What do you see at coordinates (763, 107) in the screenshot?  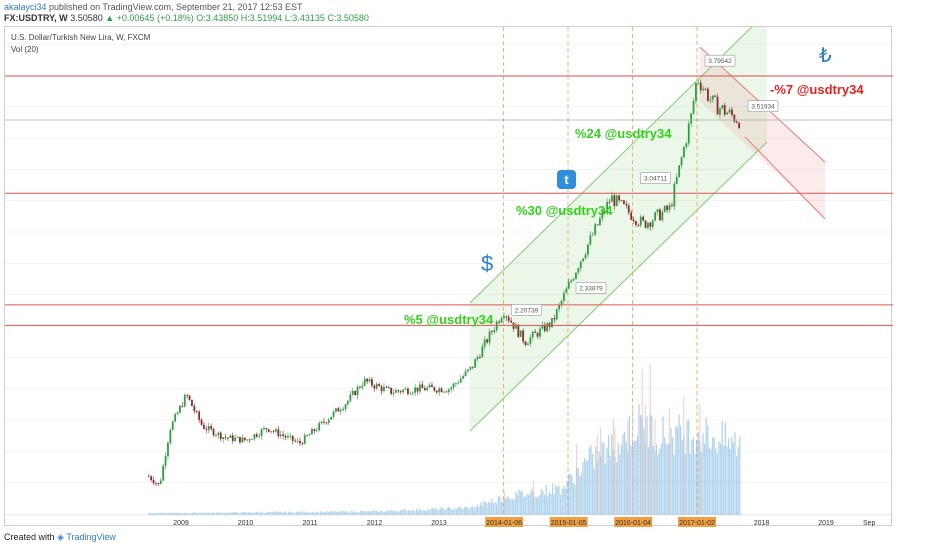 I see `callout-label: 3.51934` at bounding box center [763, 107].